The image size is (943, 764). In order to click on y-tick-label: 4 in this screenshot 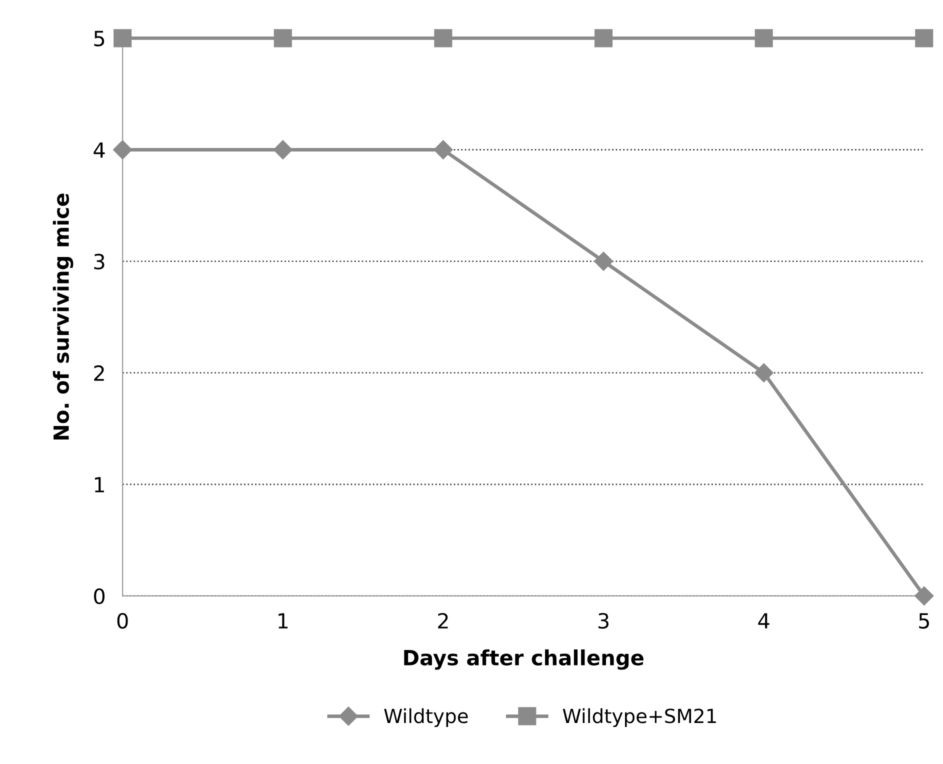, I will do `click(99, 150)`.